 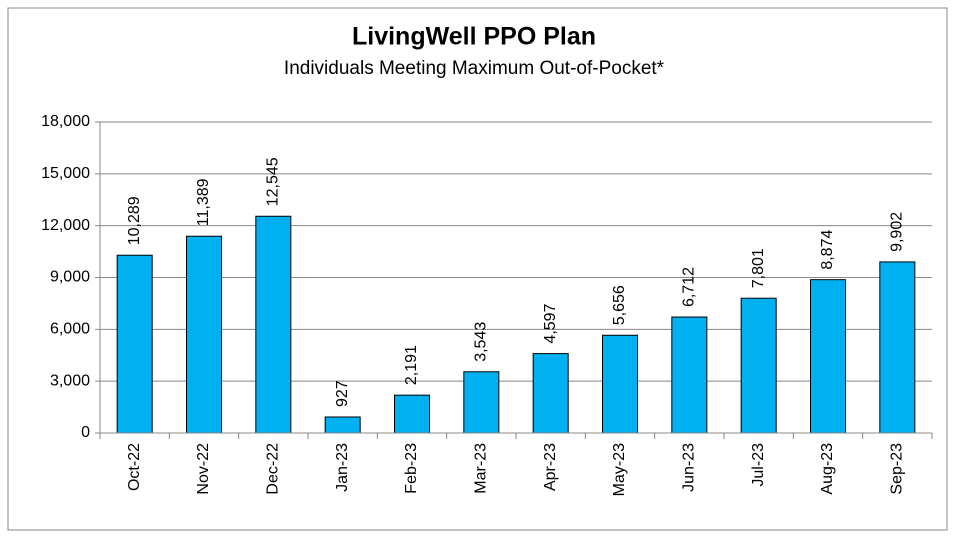 I want to click on y-tick-label: 6,000, so click(x=70, y=329).